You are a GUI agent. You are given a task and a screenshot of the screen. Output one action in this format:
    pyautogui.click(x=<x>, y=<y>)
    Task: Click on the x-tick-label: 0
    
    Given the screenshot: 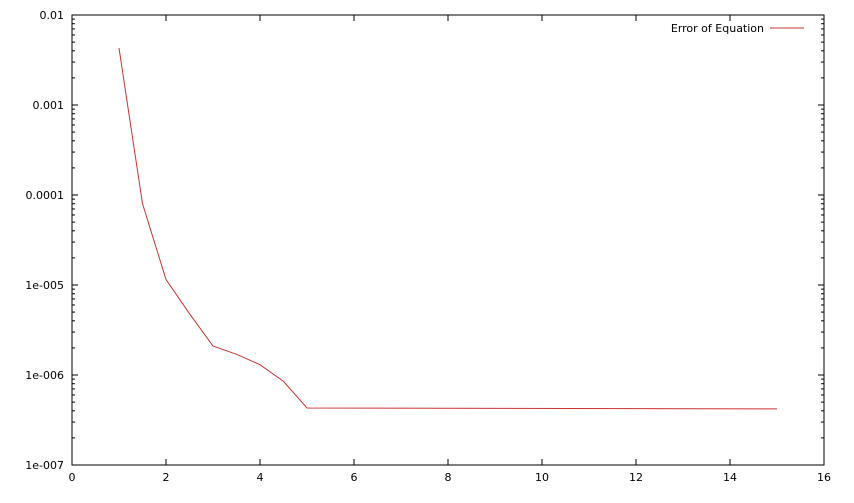 What is the action you would take?
    pyautogui.click(x=72, y=477)
    